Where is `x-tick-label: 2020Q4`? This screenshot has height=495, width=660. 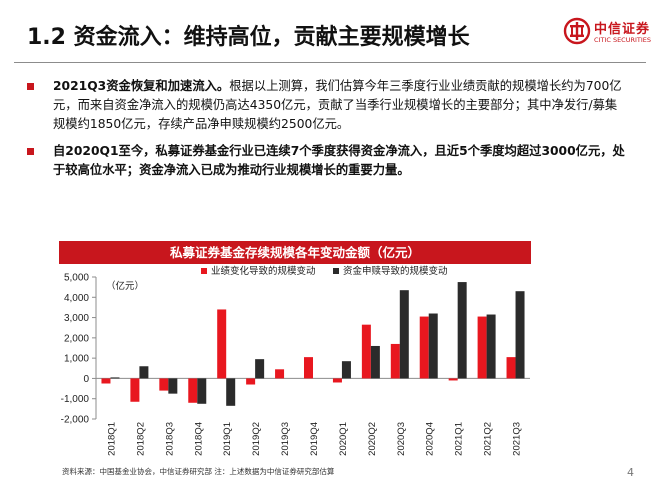 x-tick-label: 2020Q4 is located at coordinates (430, 439).